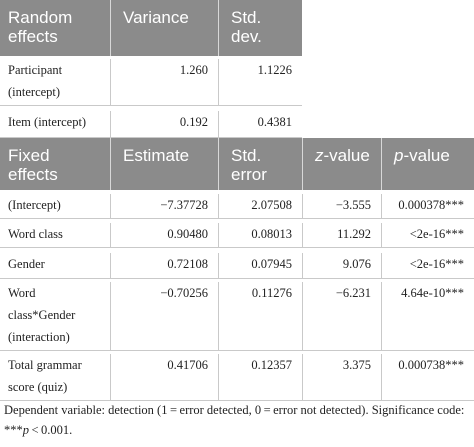 The width and height of the screenshot is (474, 447). Describe the element at coordinates (427, 316) in the screenshot. I see `p-value: 4.64e-10***` at that location.